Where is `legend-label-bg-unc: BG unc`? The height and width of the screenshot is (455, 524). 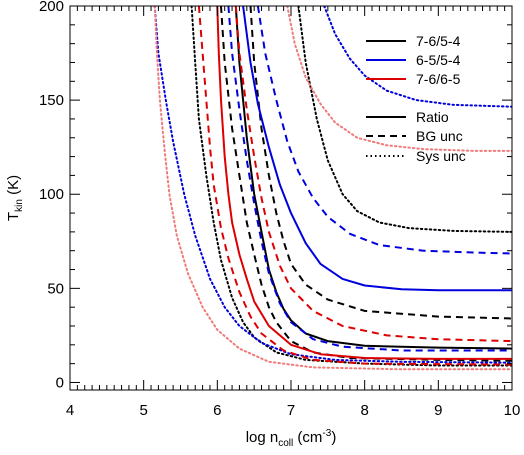 legend-label-bg-unc: BG unc is located at coordinates (439, 136).